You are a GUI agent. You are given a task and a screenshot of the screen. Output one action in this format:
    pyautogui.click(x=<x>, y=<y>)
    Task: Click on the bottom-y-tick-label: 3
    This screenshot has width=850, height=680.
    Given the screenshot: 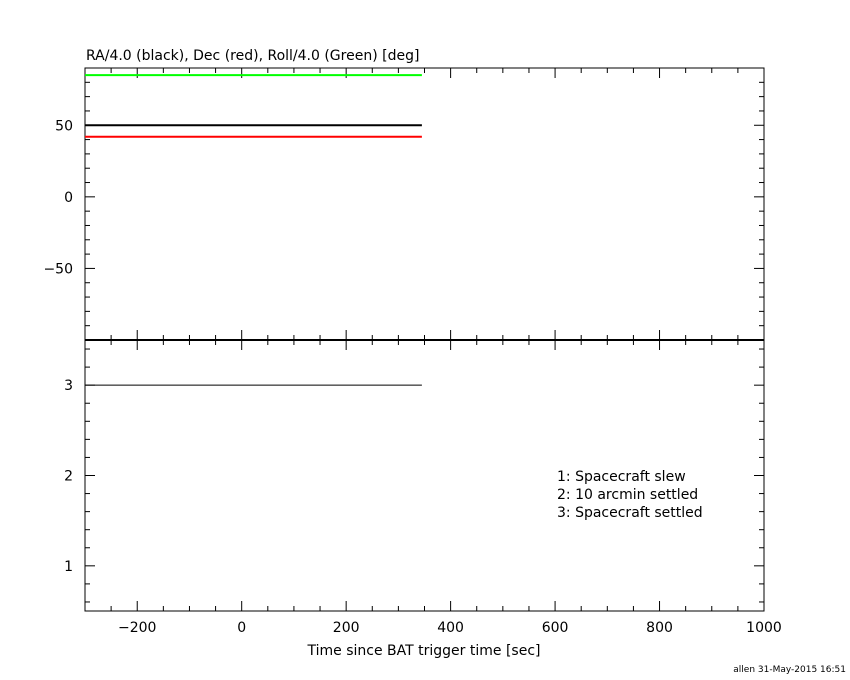 What is the action you would take?
    pyautogui.click(x=68, y=386)
    